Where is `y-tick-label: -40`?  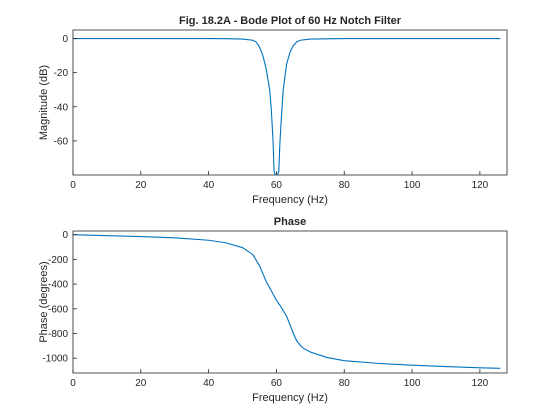 y-tick-label: -40 is located at coordinates (61, 107).